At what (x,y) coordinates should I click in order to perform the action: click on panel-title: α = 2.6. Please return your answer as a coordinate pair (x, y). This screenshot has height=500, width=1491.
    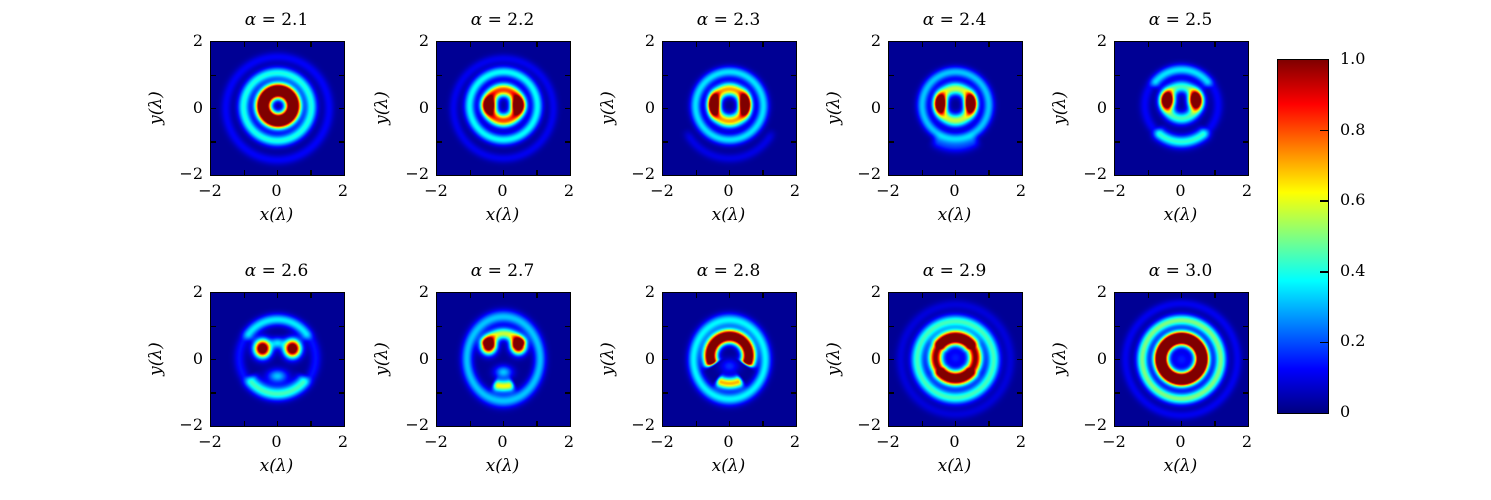
    Looking at the image, I should click on (276, 273).